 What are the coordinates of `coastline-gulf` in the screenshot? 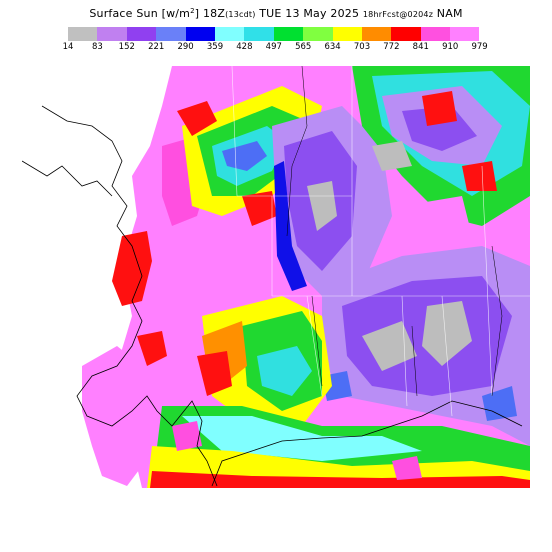 It's located at (367, 443).